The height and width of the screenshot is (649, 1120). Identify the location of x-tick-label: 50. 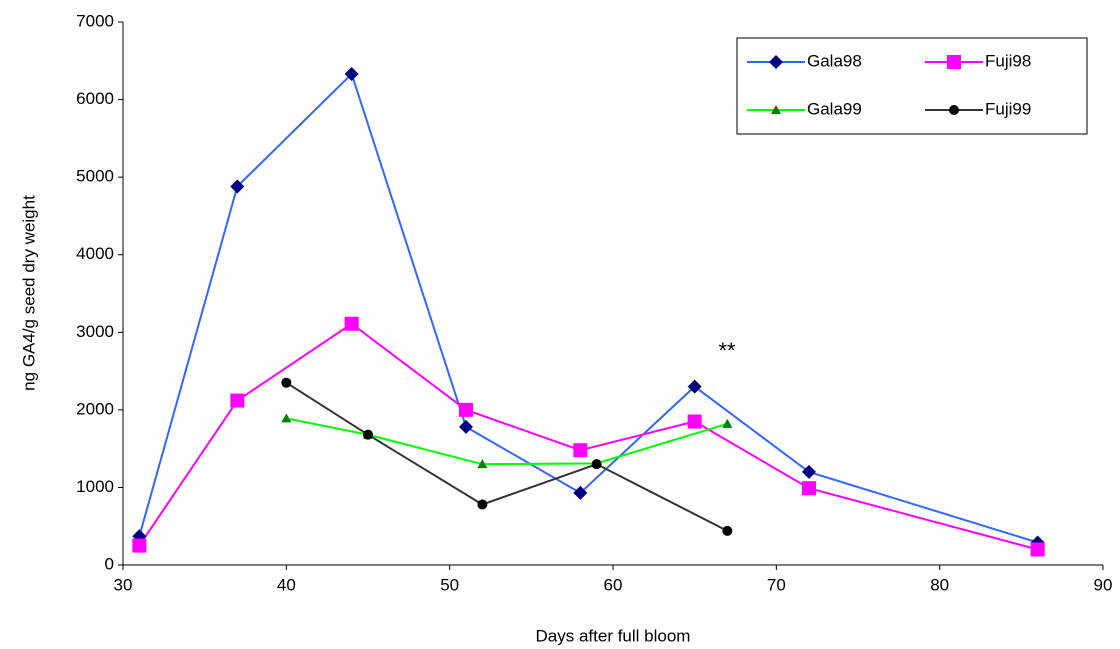
(449, 584).